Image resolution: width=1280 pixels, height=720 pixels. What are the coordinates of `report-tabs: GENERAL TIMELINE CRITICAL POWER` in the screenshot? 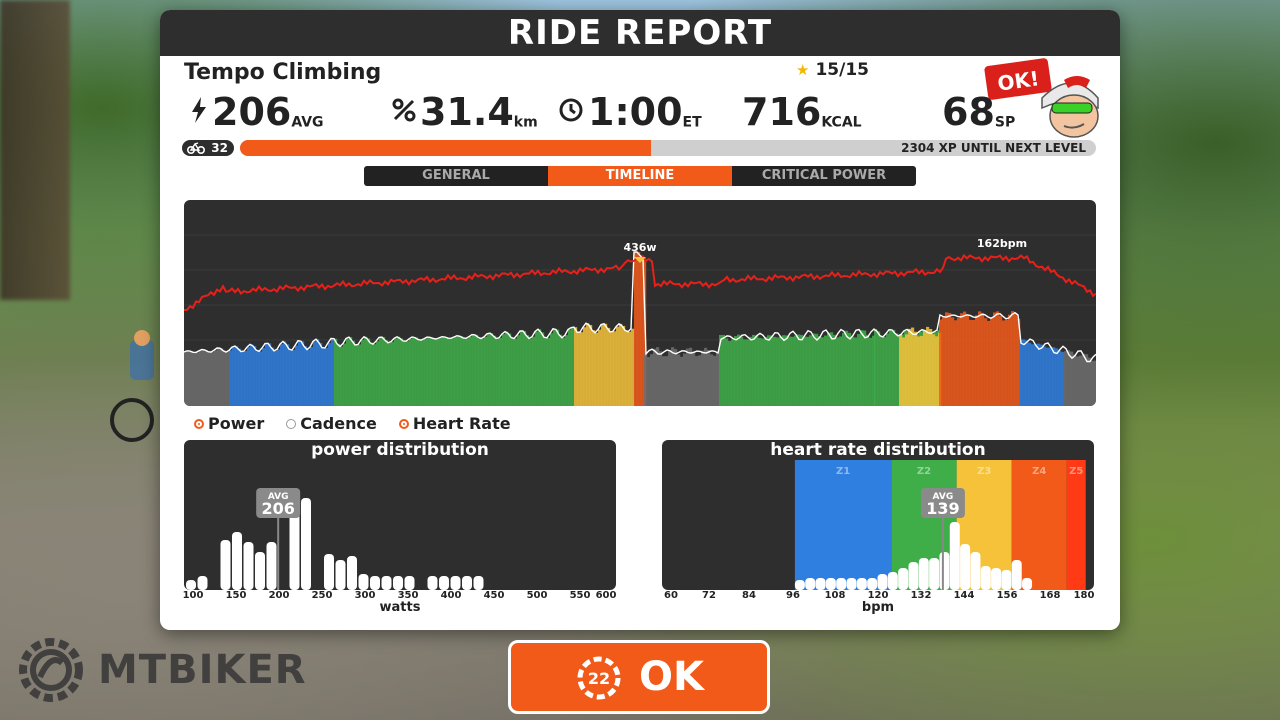 It's located at (640, 176).